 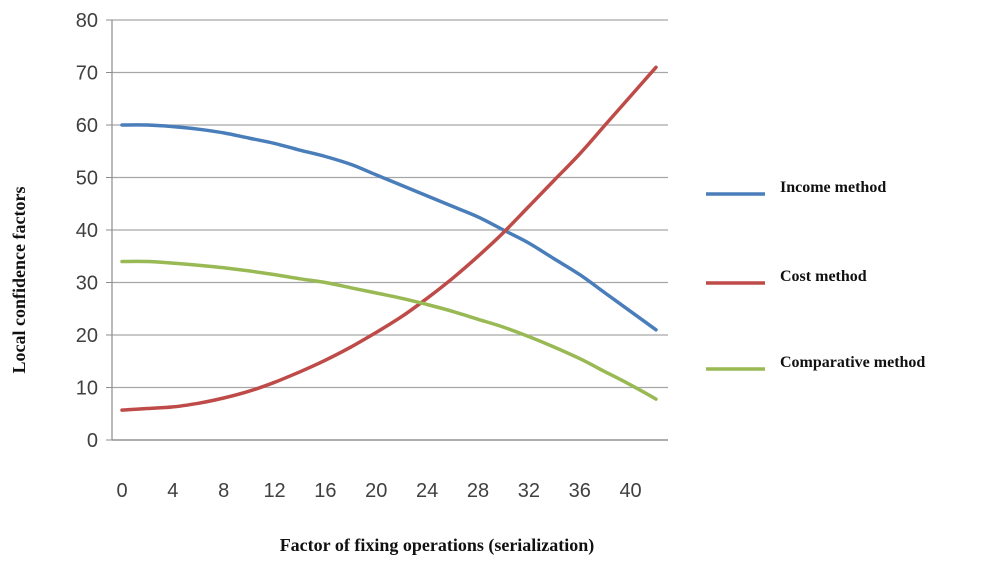 I want to click on legend-label-income-method: Income method, so click(x=833, y=187).